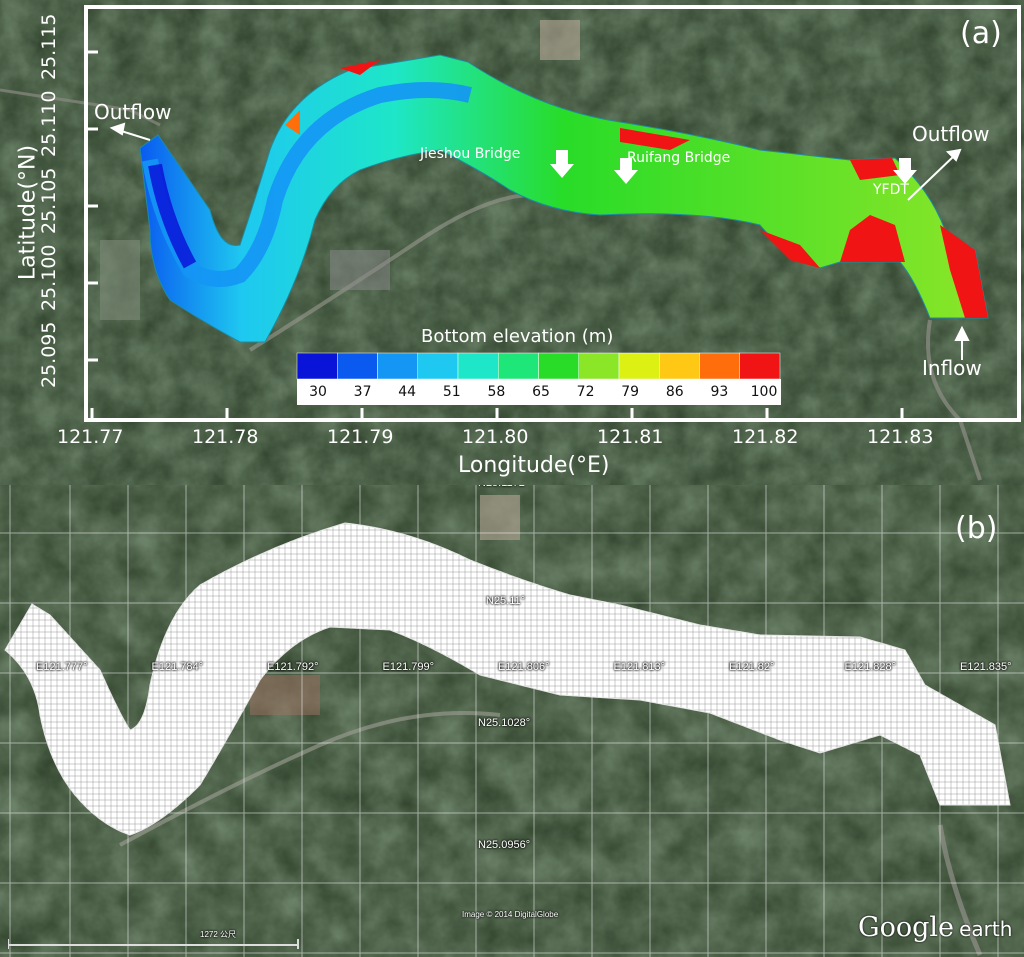 The width and height of the screenshot is (1024, 957). I want to click on x-tick-label: 121.78, so click(225, 437).